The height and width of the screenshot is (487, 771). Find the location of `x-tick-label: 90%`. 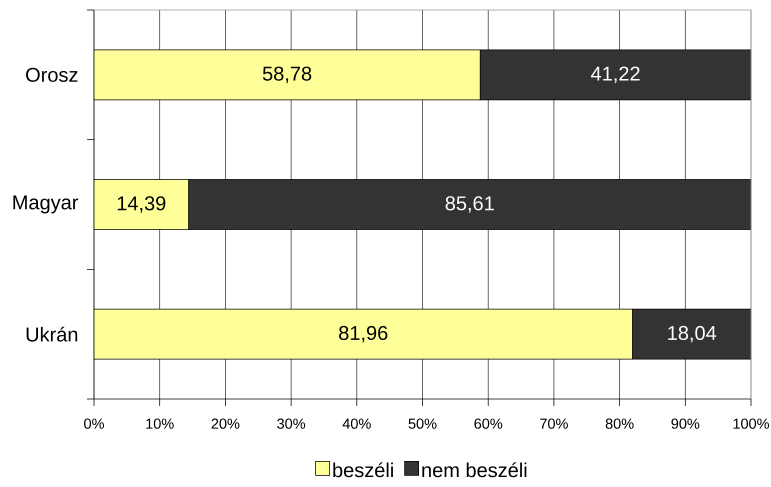

x-tick-label: 90% is located at coordinates (685, 423).